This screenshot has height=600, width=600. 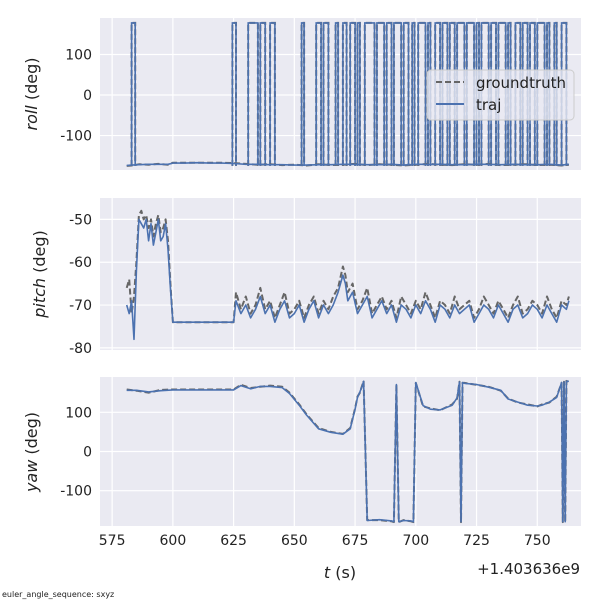 I want to click on yaw-axis-label: yaw (deg), so click(x=31, y=452).